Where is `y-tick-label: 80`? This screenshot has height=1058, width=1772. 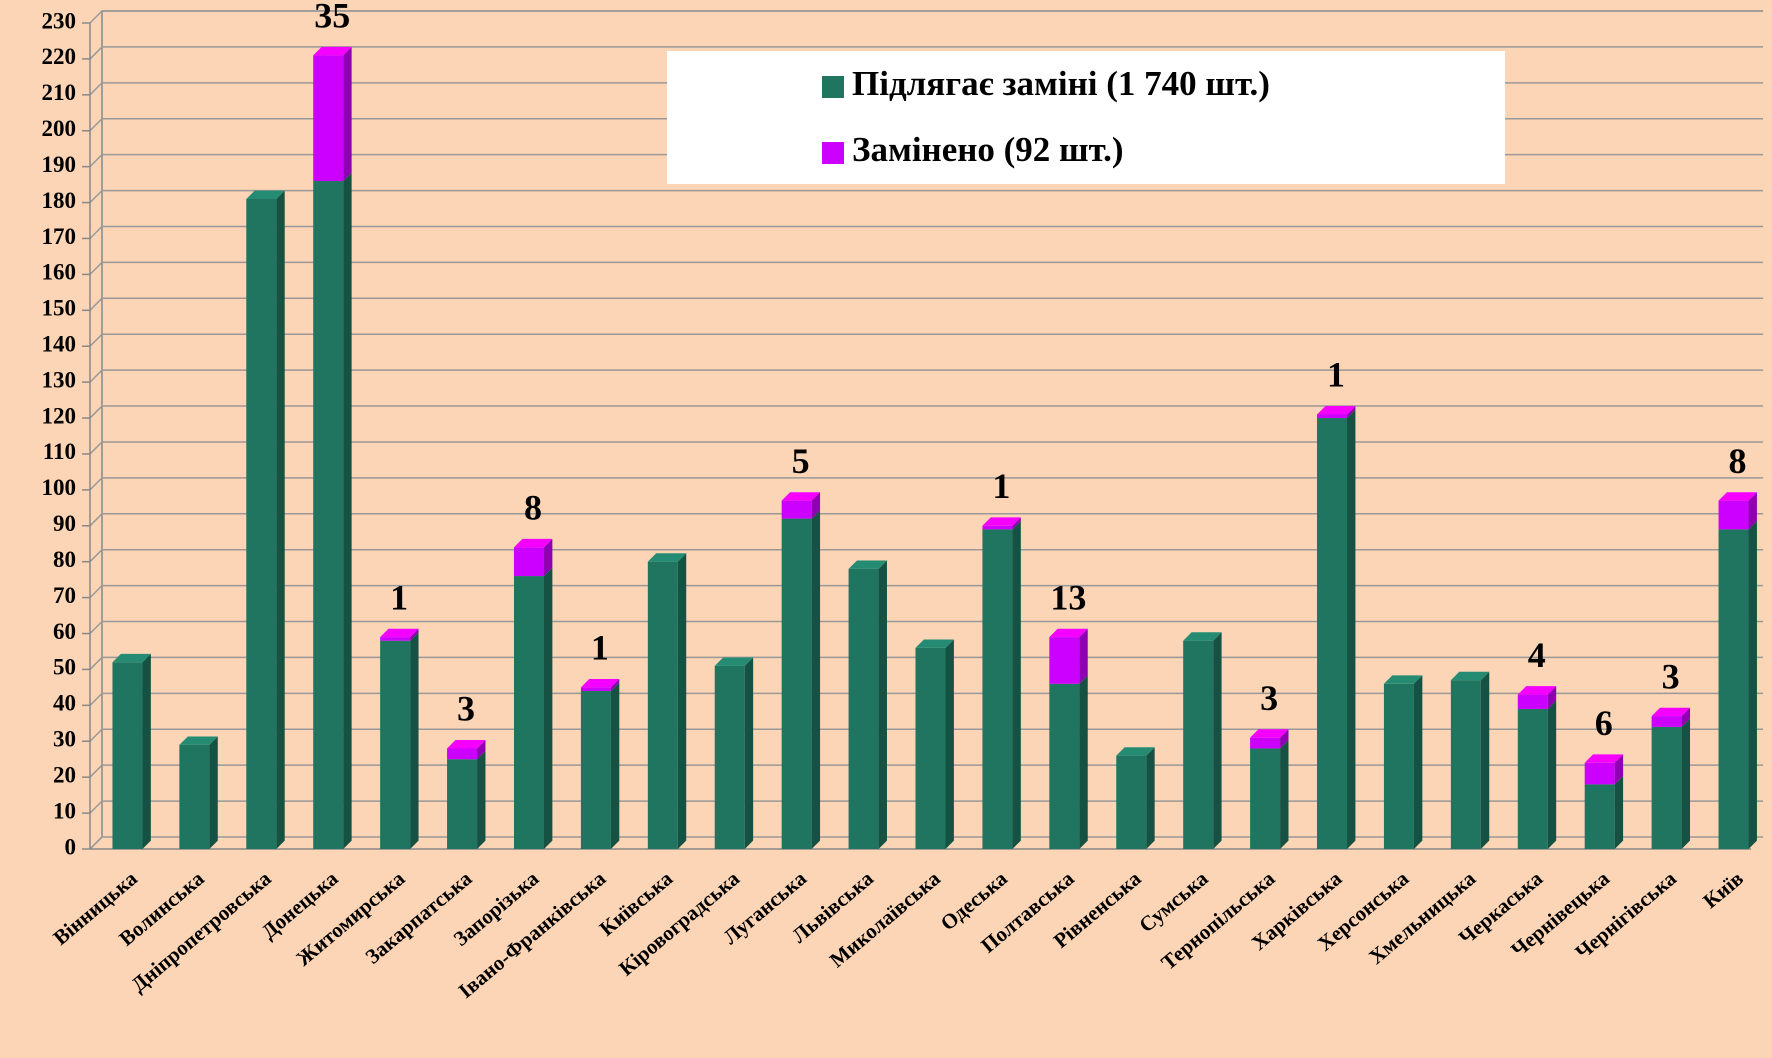 y-tick-label: 80 is located at coordinates (64, 559).